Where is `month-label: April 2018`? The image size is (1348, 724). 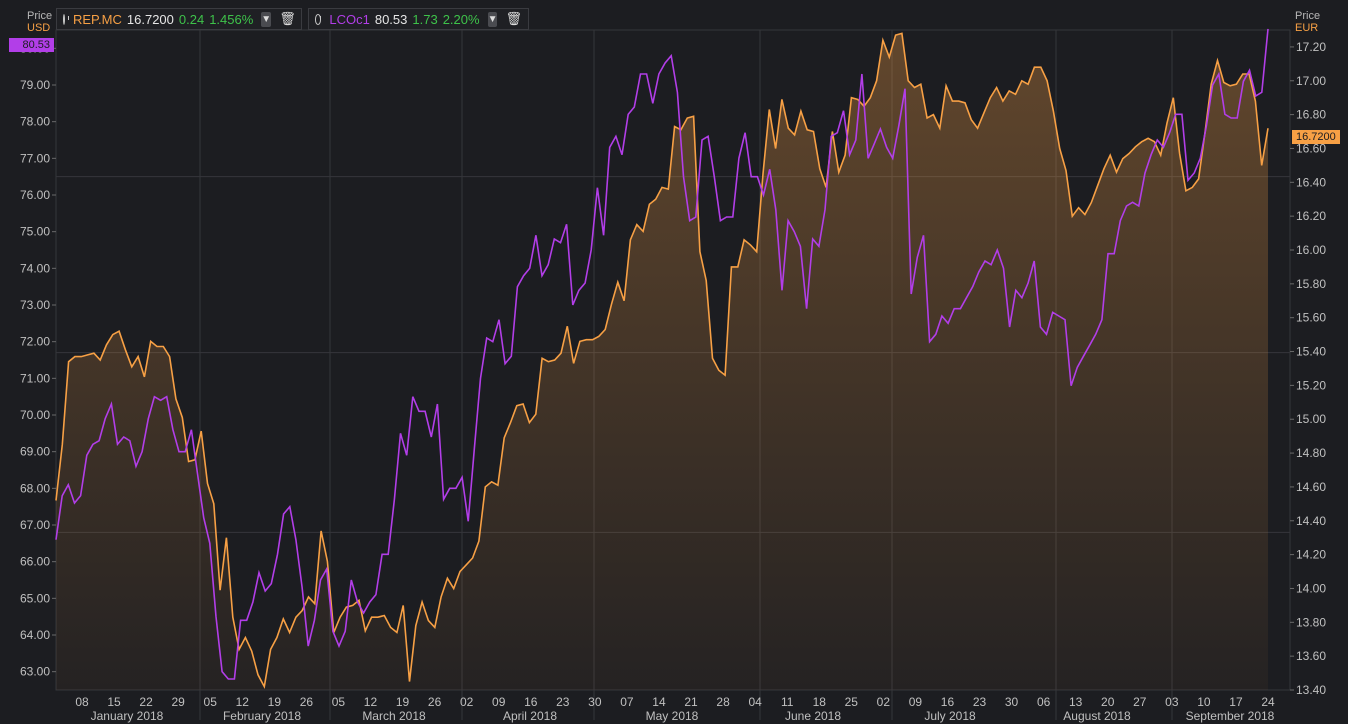
month-label: April 2018 is located at coordinates (530, 716).